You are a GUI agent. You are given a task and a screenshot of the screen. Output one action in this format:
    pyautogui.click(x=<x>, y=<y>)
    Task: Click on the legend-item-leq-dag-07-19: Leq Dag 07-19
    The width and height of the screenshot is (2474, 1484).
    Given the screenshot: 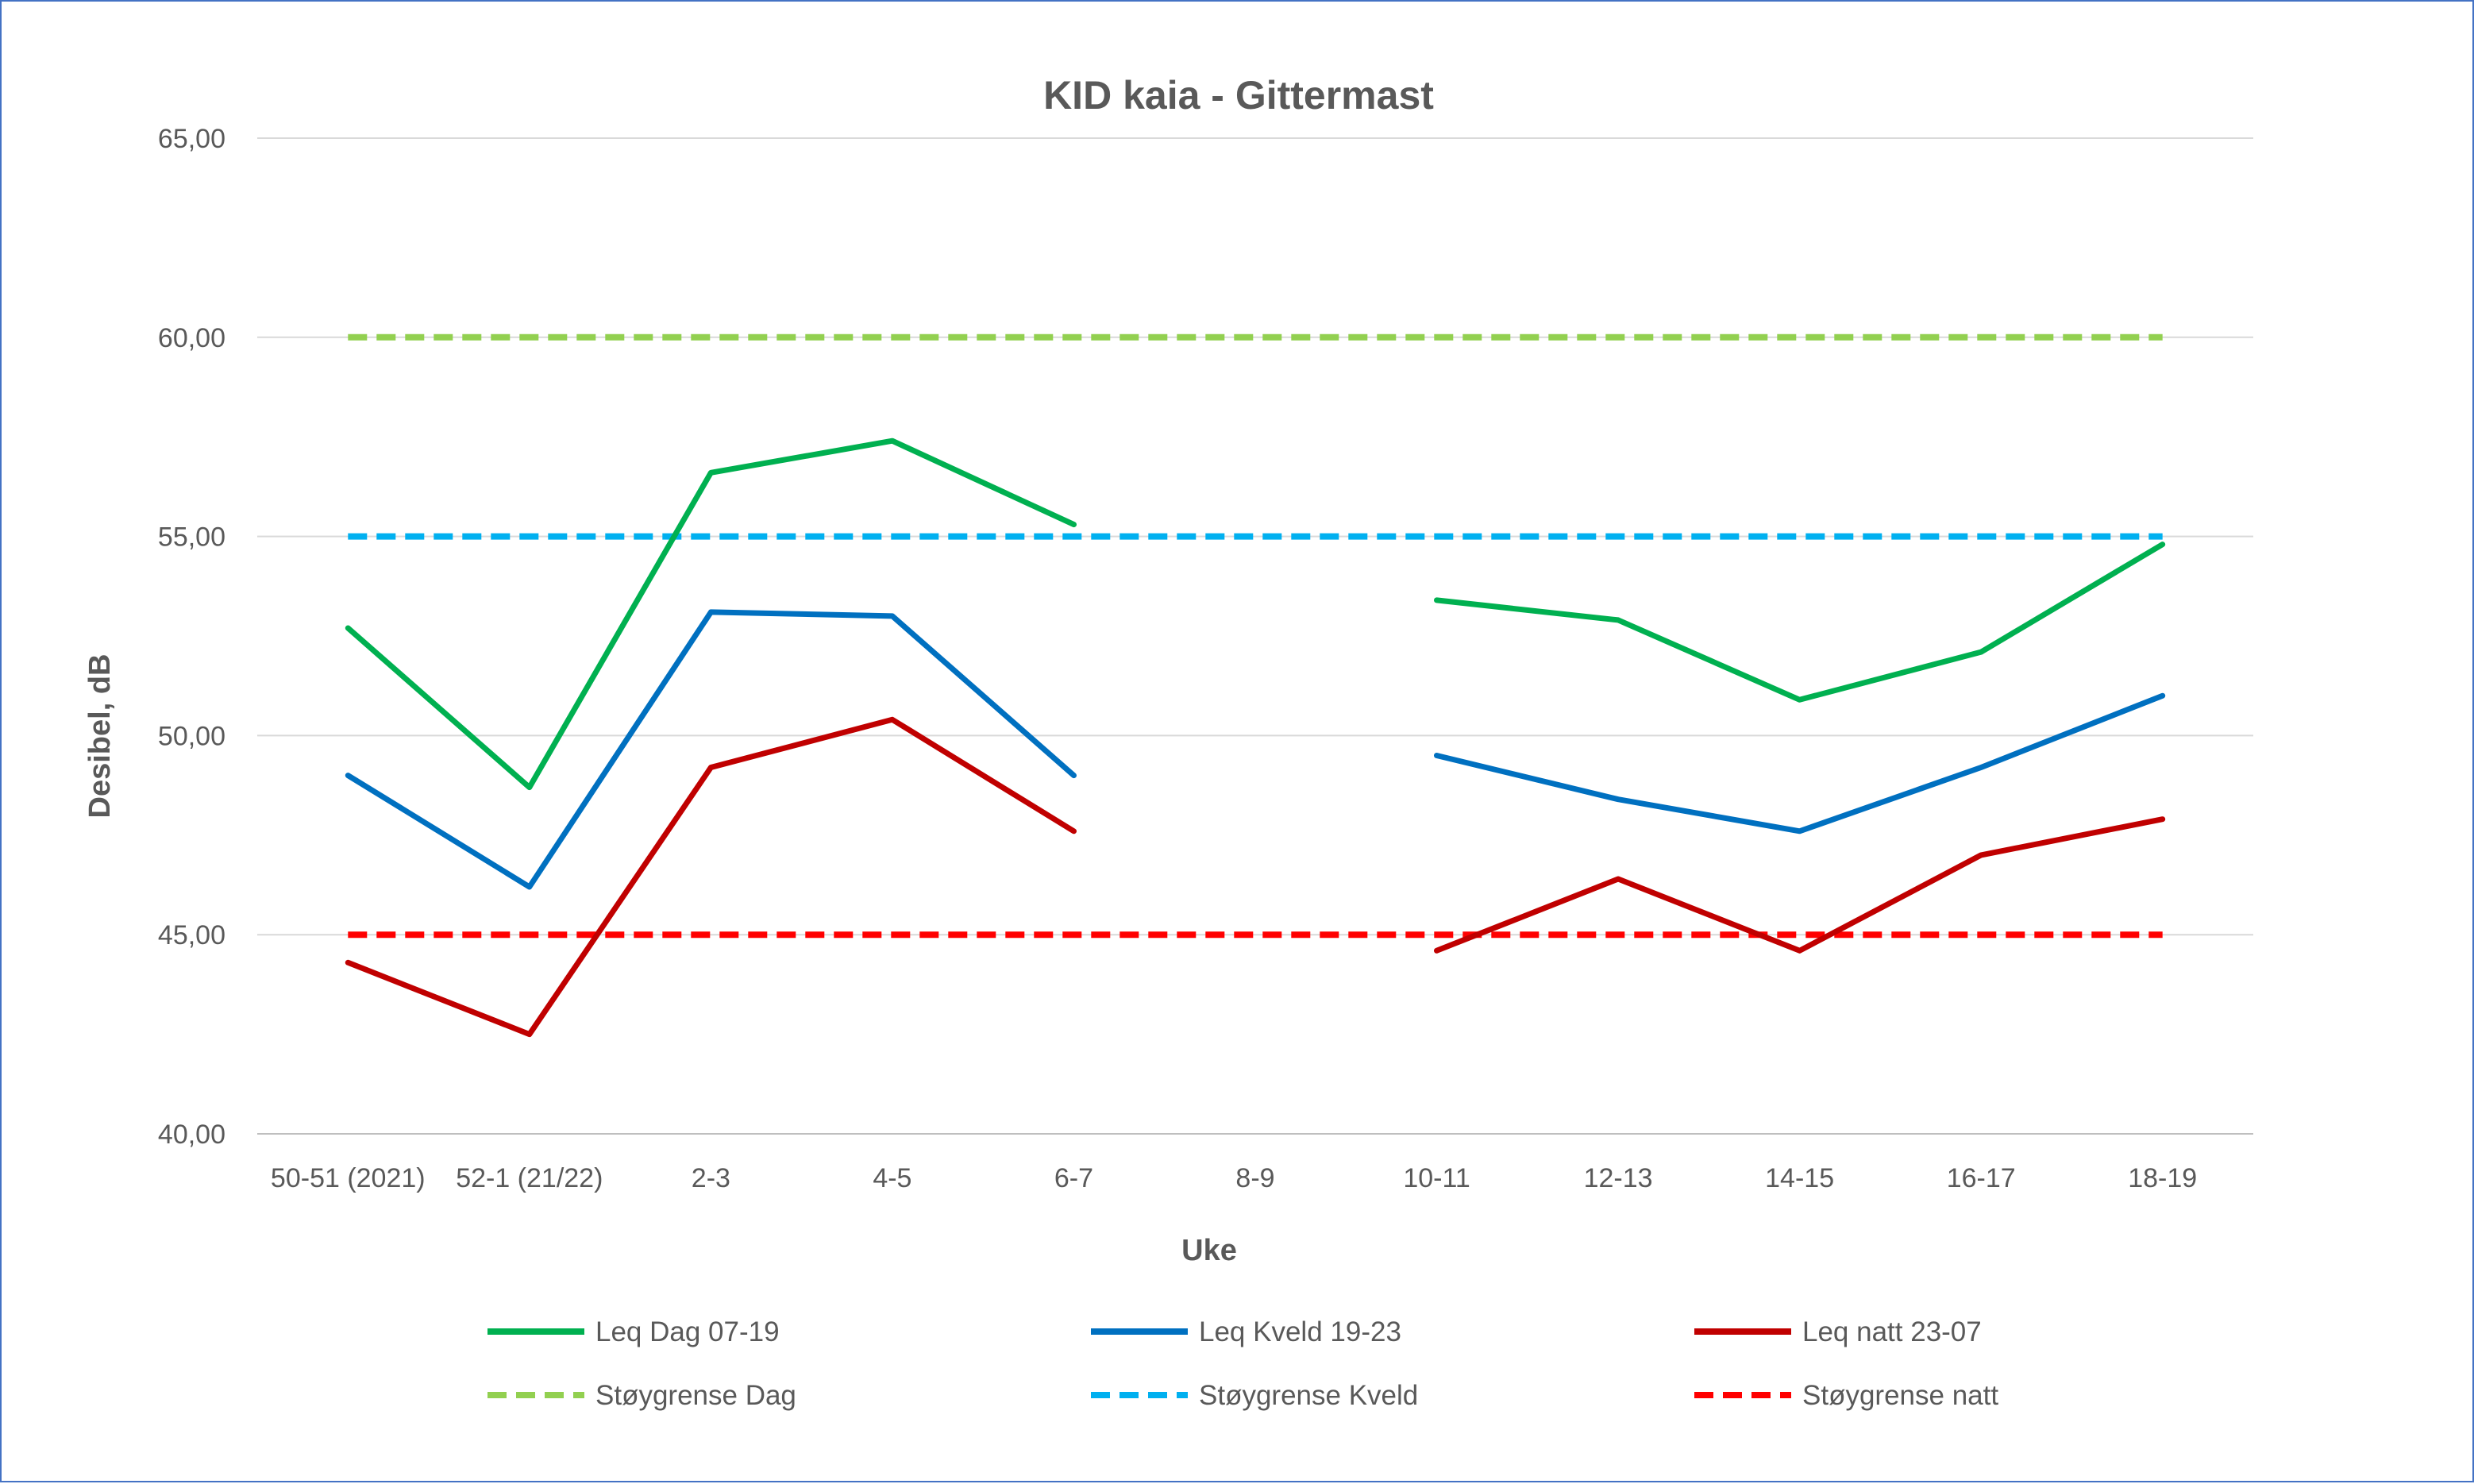 What is the action you would take?
    pyautogui.click(x=633, y=1332)
    